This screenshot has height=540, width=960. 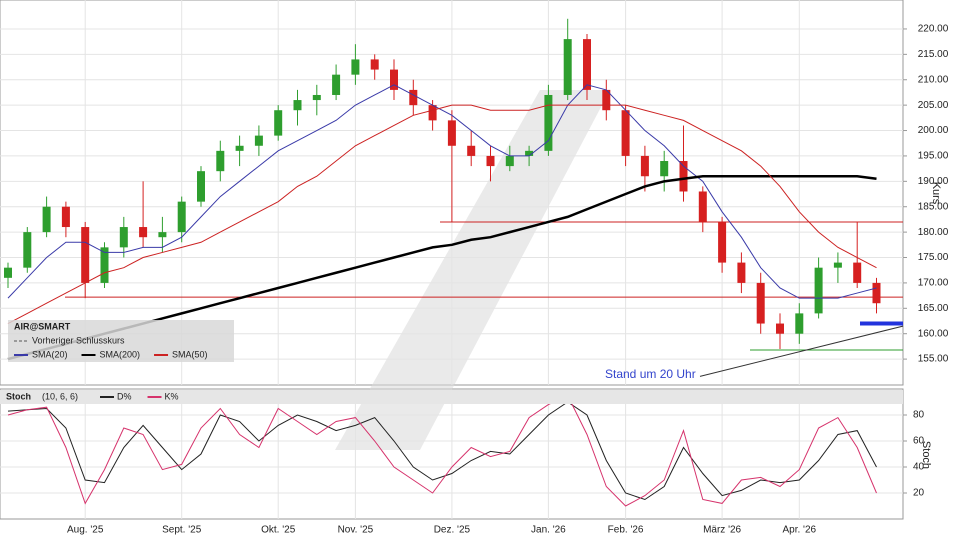 What do you see at coordinates (933, 79) in the screenshot?
I see `y-tick-label: 210.00` at bounding box center [933, 79].